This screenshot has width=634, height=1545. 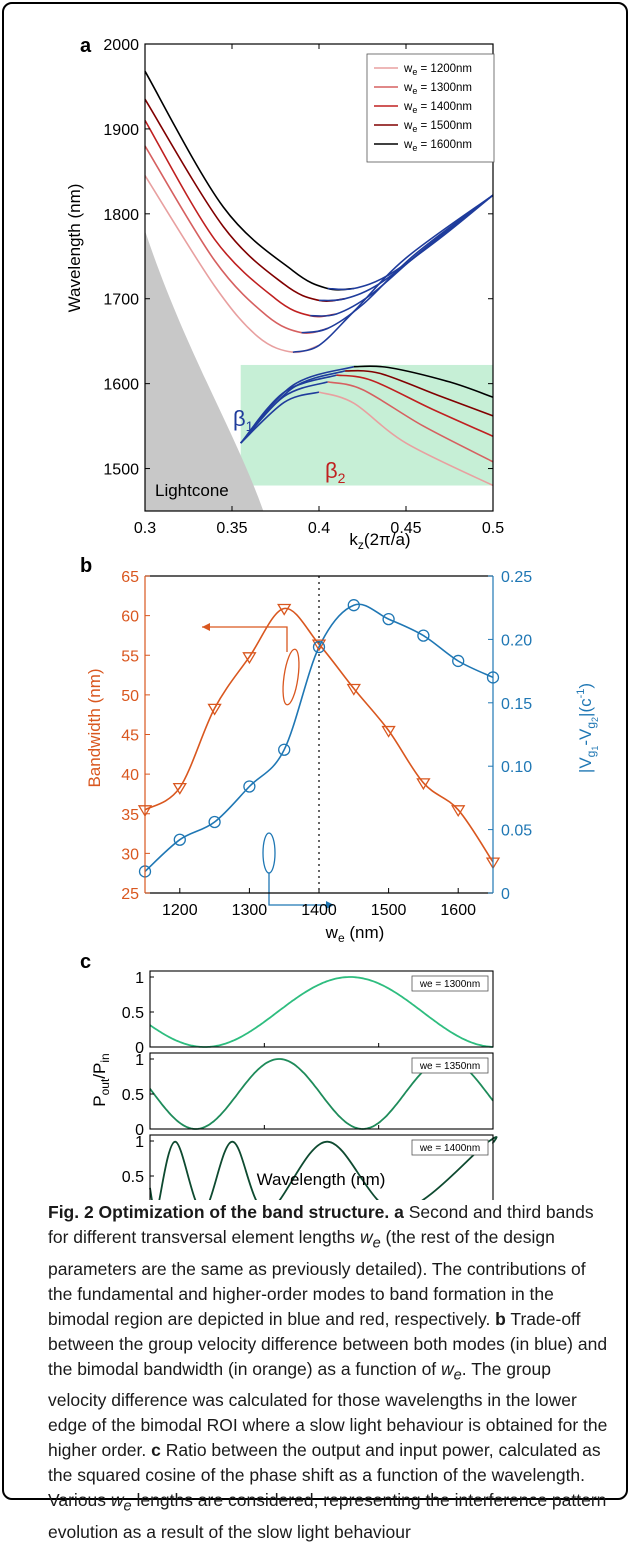 I want to click on bandwidth-arrow, so click(x=245, y=639).